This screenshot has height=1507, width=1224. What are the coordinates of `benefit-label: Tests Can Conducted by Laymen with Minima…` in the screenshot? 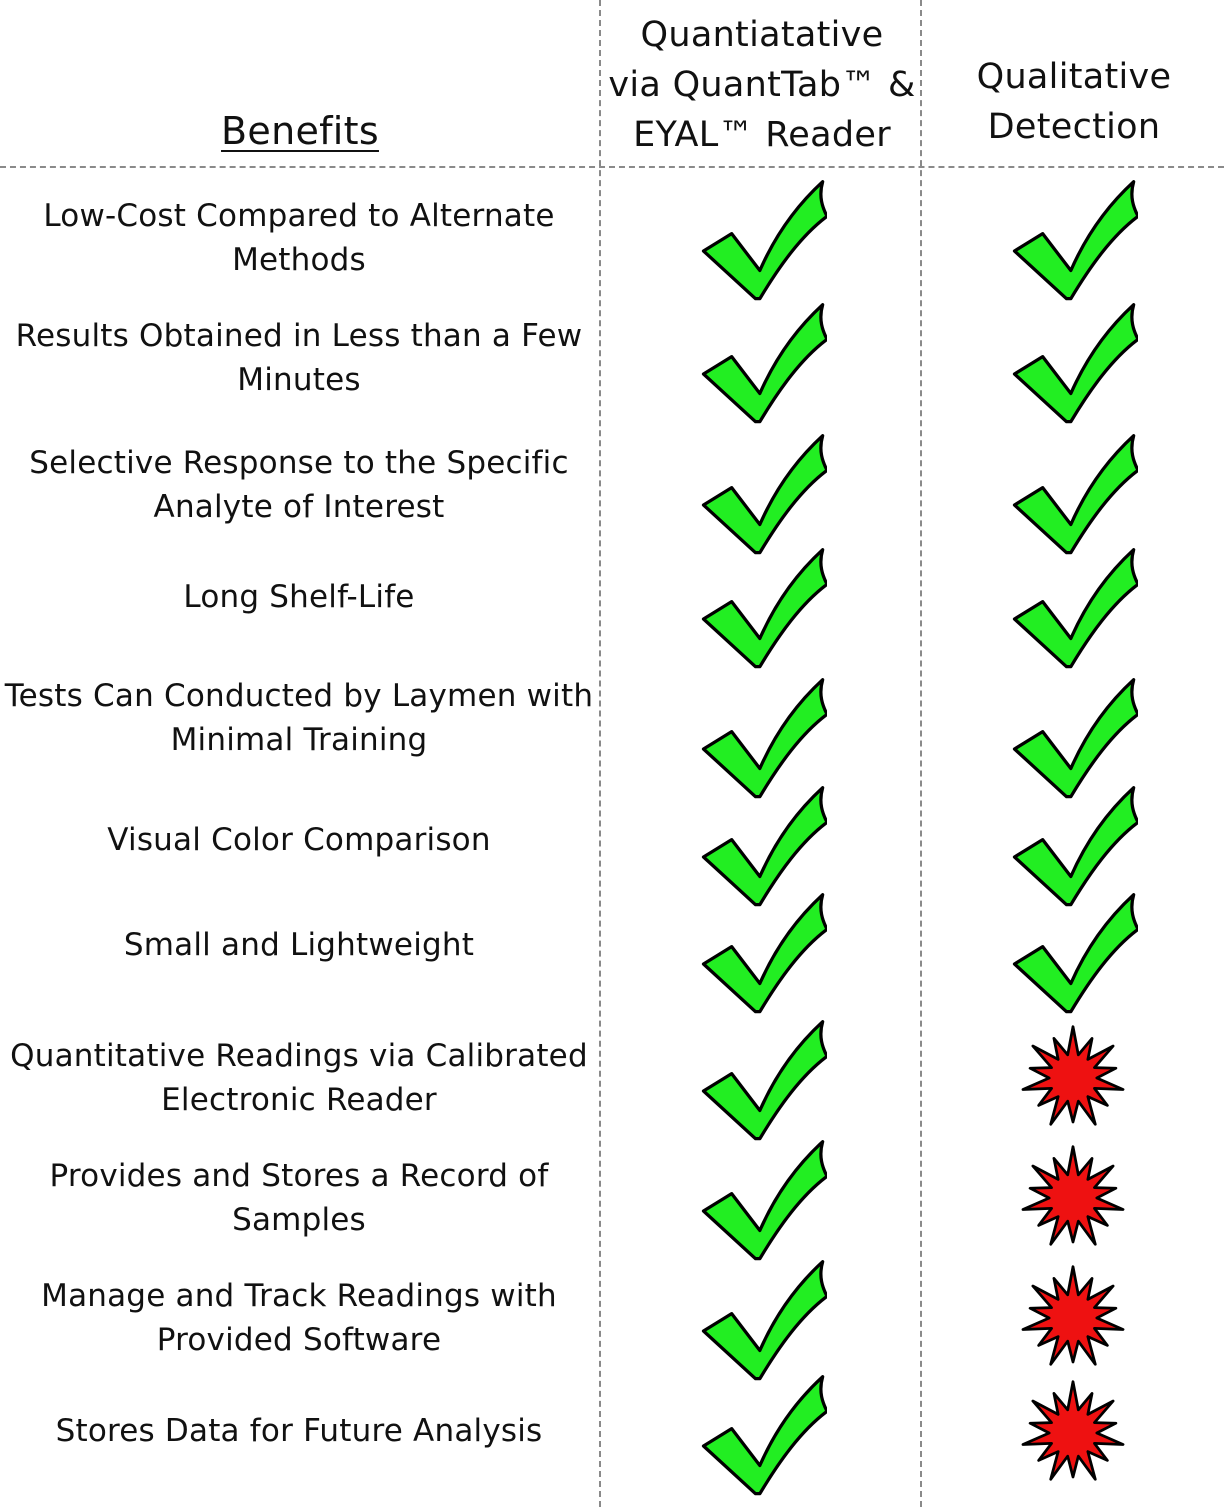 It's located at (299, 718).